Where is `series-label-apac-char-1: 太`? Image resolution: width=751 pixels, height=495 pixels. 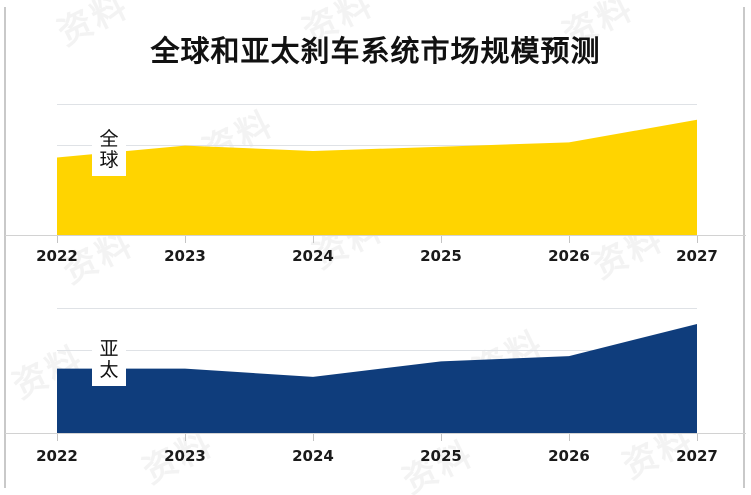 series-label-apac-char-1: 太 is located at coordinates (109, 370).